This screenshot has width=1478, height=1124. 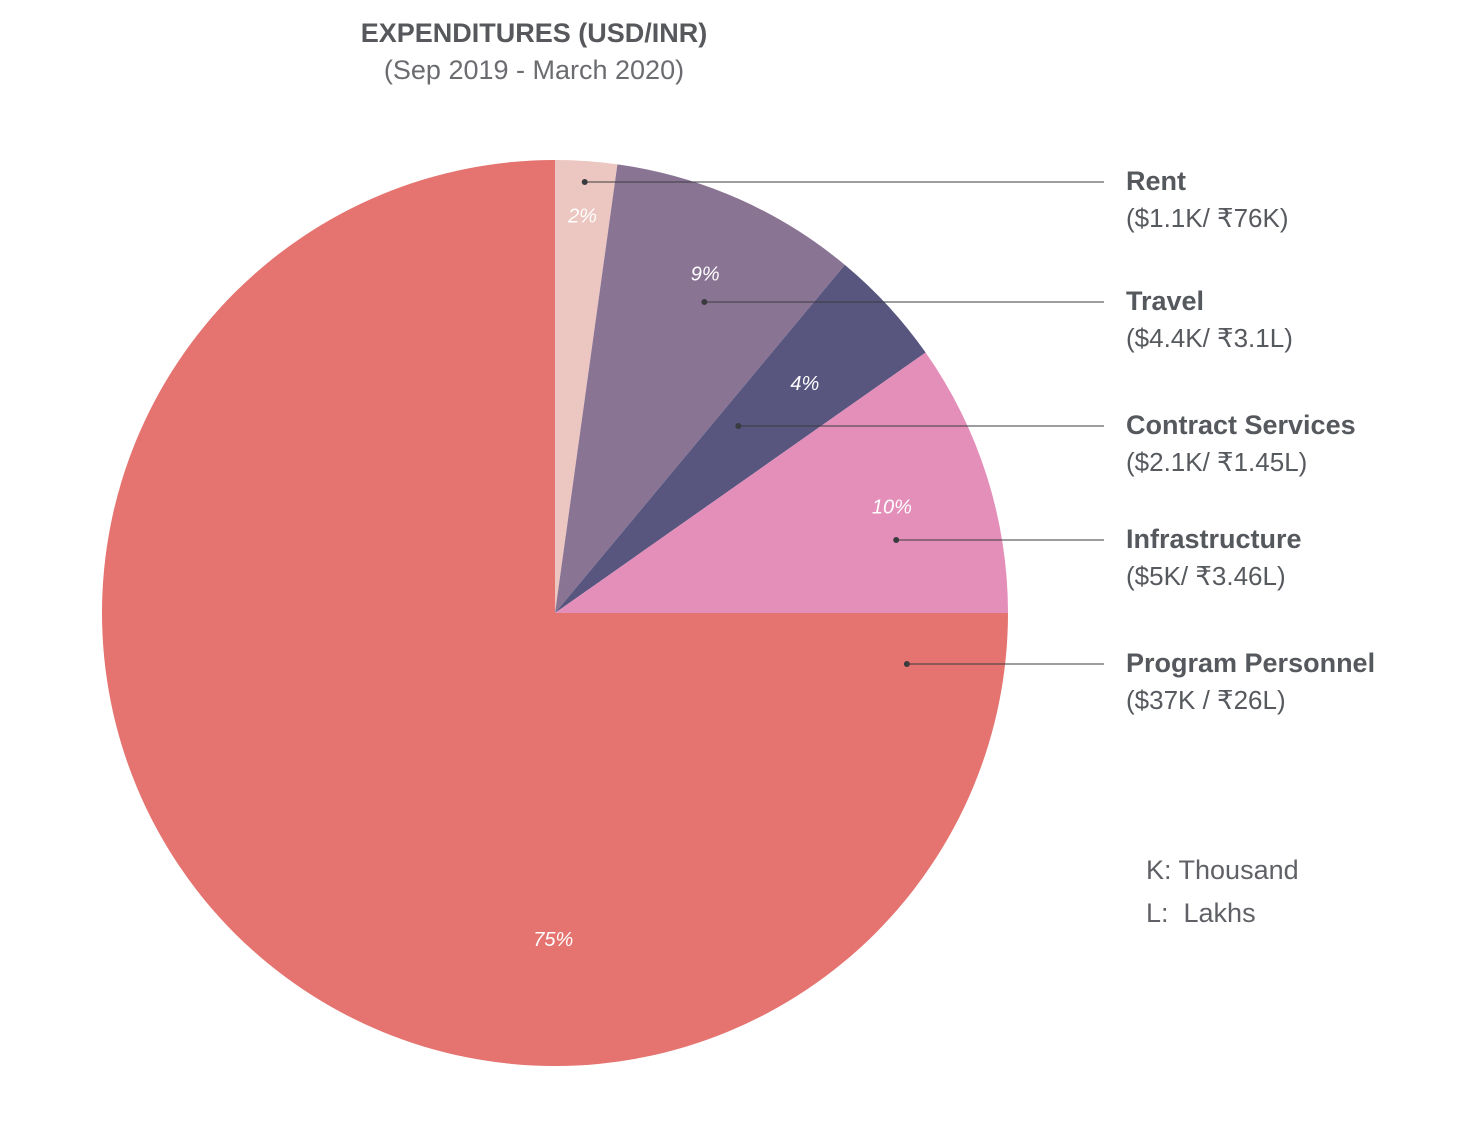 What do you see at coordinates (705, 274) in the screenshot?
I see `pct-label-travel: 9%` at bounding box center [705, 274].